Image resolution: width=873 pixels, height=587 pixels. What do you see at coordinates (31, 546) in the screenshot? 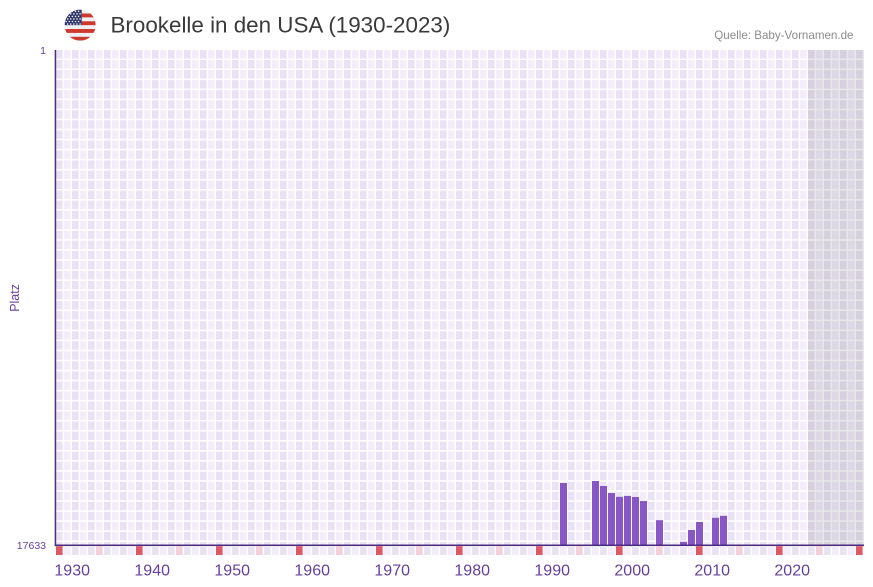
I see `svg-text: 17633` at bounding box center [31, 546].